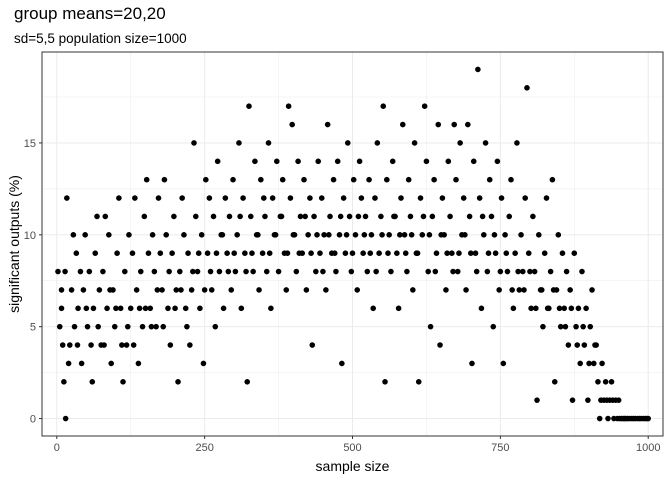 Image resolution: width=672 pixels, height=480 pixels. Describe the element at coordinates (204, 448) in the screenshot. I see `x-tick-label: 250` at that location.